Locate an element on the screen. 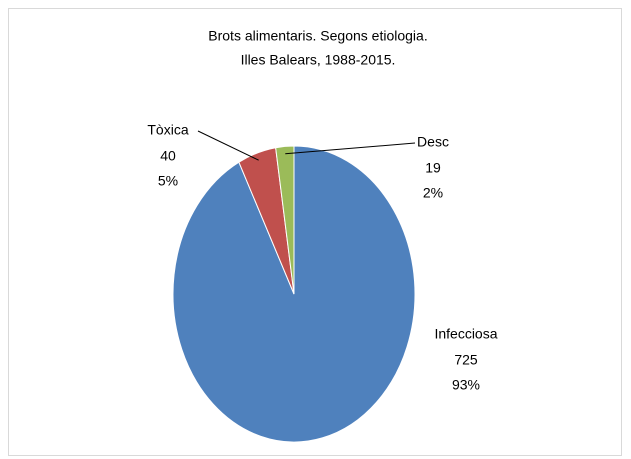 This screenshot has width=631, height=459. slice-label: Desc is located at coordinates (433, 142).